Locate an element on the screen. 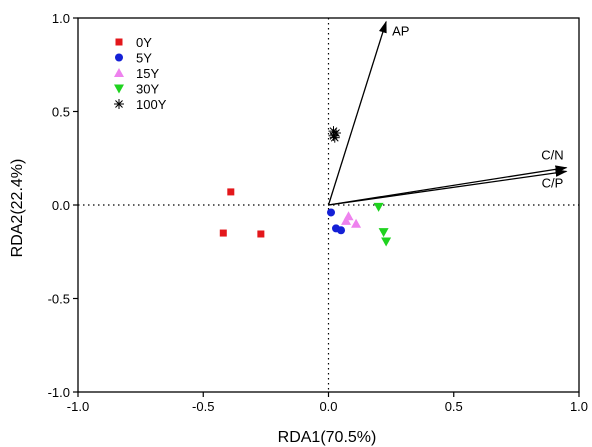  y-tick-label: -0.5 is located at coordinates (59, 299).